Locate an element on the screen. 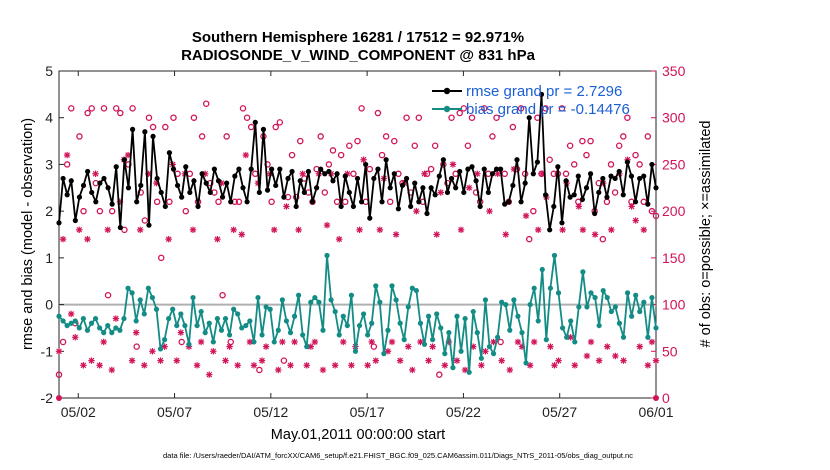  legend-bias-label: bias grand pr = -0.14476 is located at coordinates (548, 109).